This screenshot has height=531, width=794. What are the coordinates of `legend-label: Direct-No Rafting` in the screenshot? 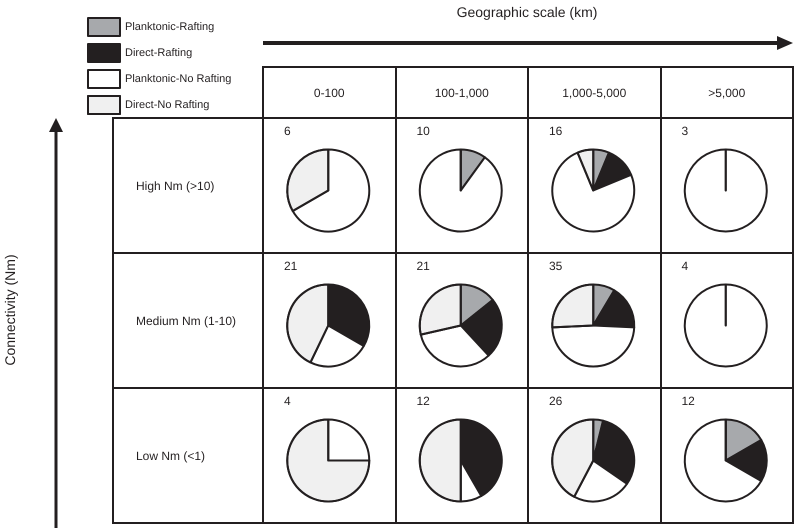 It's located at (167, 105).